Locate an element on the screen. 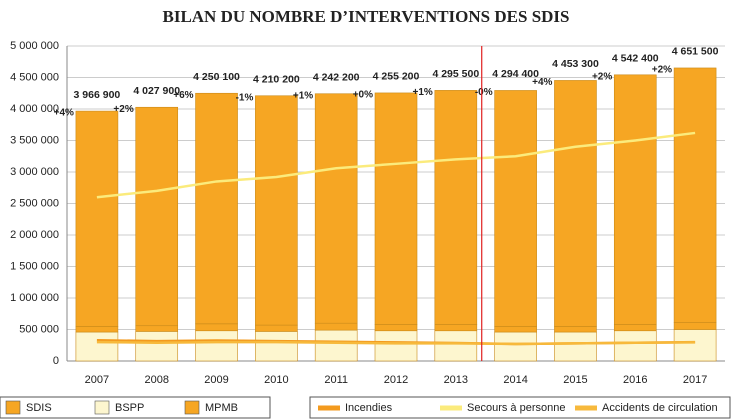  x-tick-label: 2011 is located at coordinates (336, 380).